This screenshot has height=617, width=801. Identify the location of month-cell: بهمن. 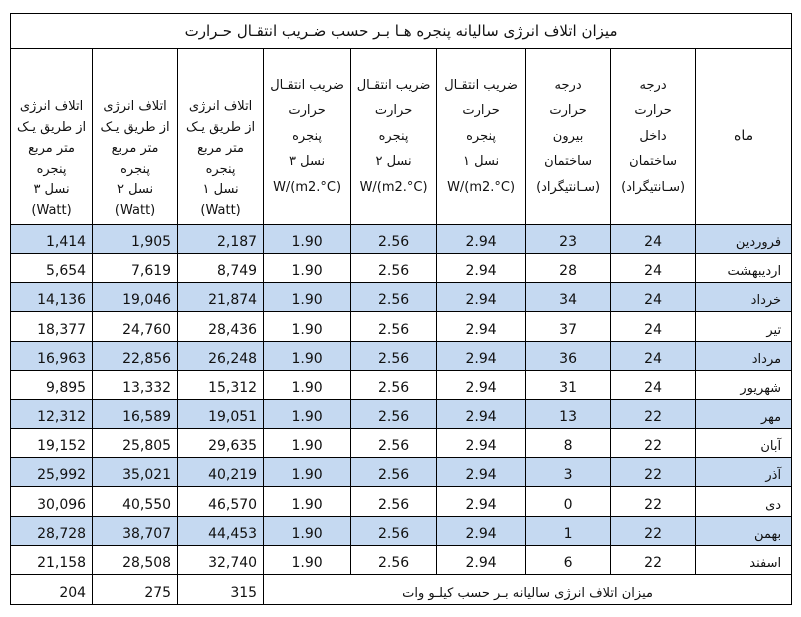
(744, 530).